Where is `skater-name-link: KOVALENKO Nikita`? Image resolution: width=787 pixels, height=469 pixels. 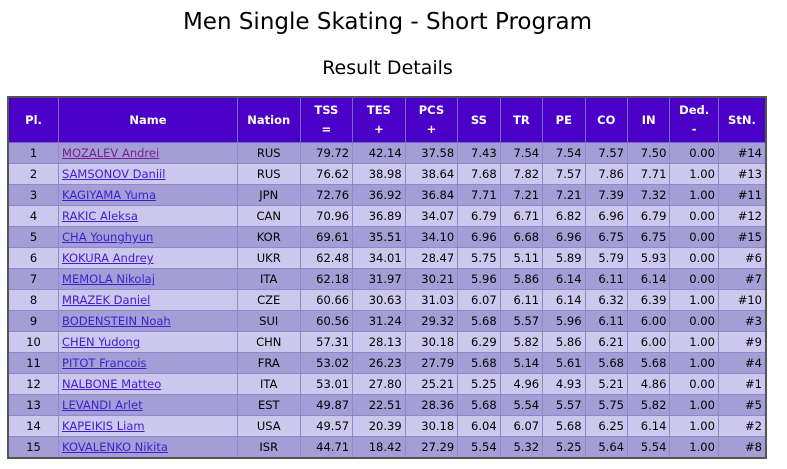
skater-name-link: KOVALENKO Nikita is located at coordinates (115, 447).